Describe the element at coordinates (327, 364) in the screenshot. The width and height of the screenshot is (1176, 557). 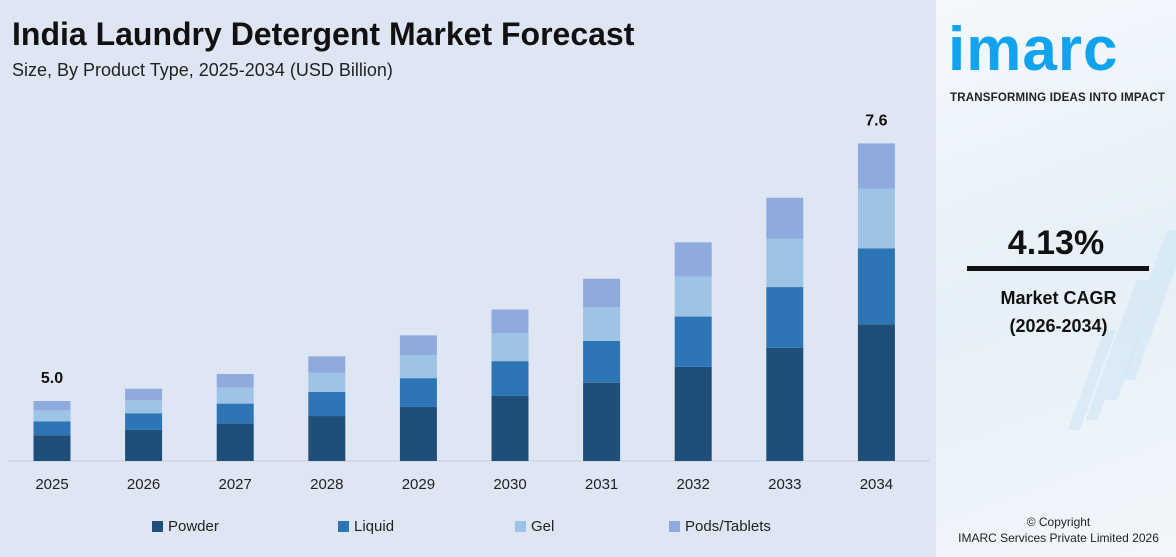
I see `bar-segment-pods-tablets-2028` at that location.